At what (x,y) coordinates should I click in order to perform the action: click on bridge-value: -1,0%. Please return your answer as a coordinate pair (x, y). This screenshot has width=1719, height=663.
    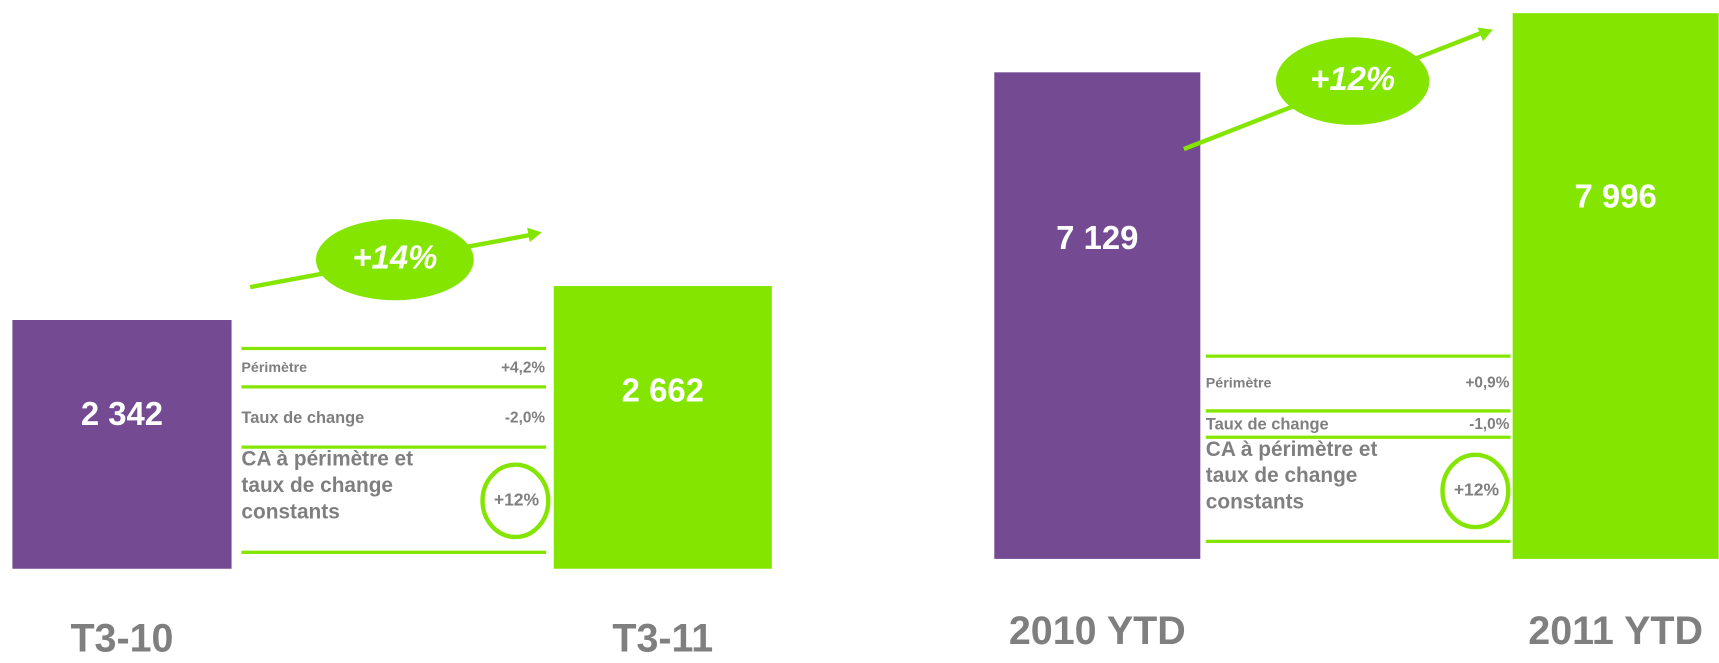
    Looking at the image, I should click on (1489, 424).